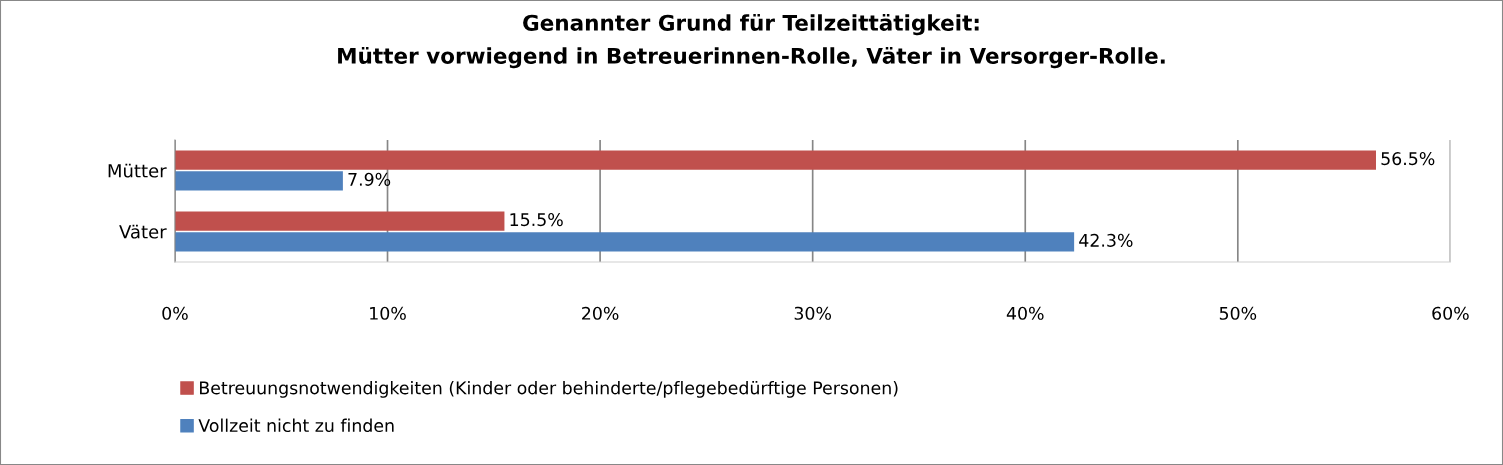 Image resolution: width=1503 pixels, height=465 pixels. Describe the element at coordinates (1238, 313) in the screenshot. I see `x-tick-label: 50%` at that location.